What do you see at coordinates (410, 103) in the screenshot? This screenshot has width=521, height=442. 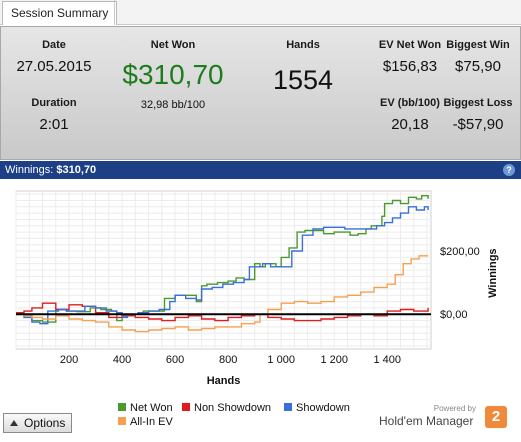 I see `ev-bb100-label: EV (bb/100)` at bounding box center [410, 103].